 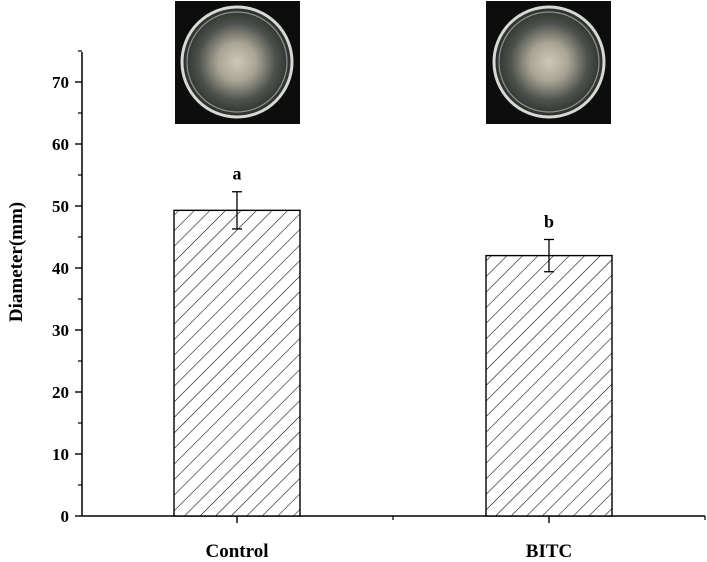 I want to click on y-tick-label: 50, so click(x=60, y=206).